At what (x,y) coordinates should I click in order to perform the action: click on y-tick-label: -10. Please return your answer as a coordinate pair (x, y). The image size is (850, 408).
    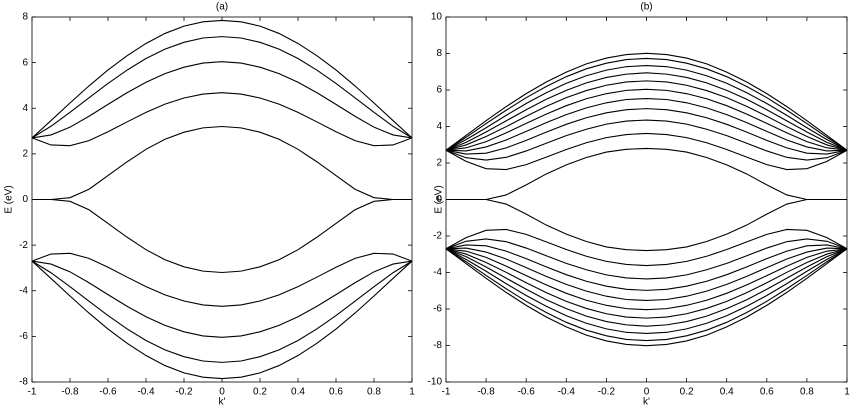
    Looking at the image, I should click on (435, 382).